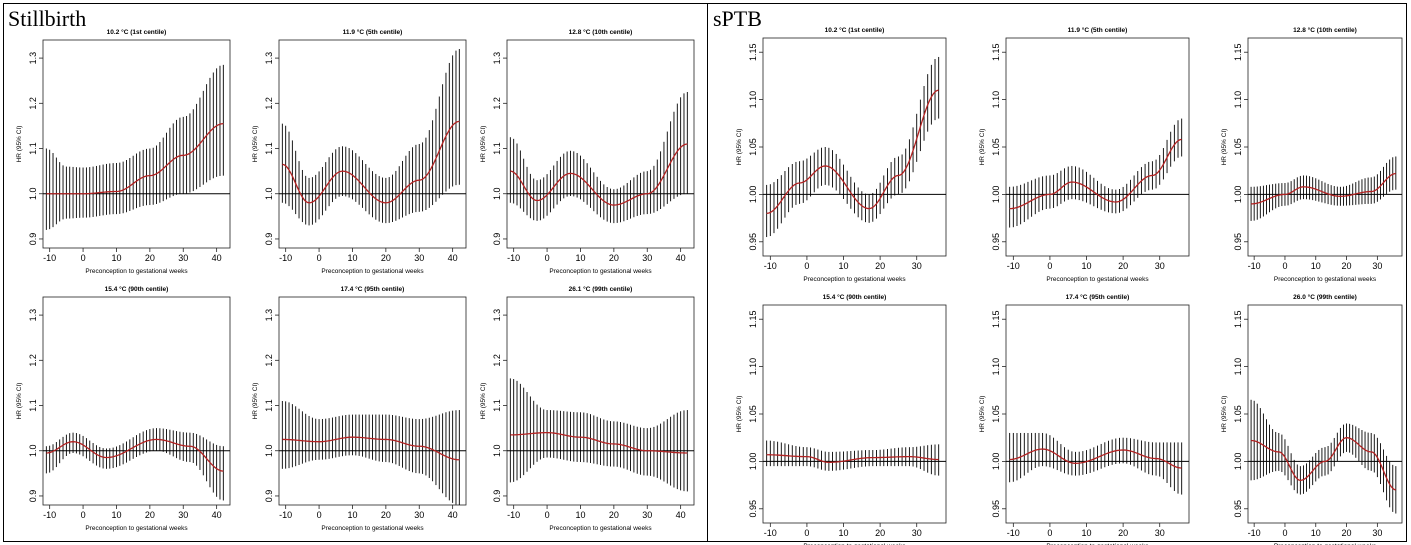 The width and height of the screenshot is (1411, 545). I want to click on y-tick-label: 1.15, so click(996, 52).